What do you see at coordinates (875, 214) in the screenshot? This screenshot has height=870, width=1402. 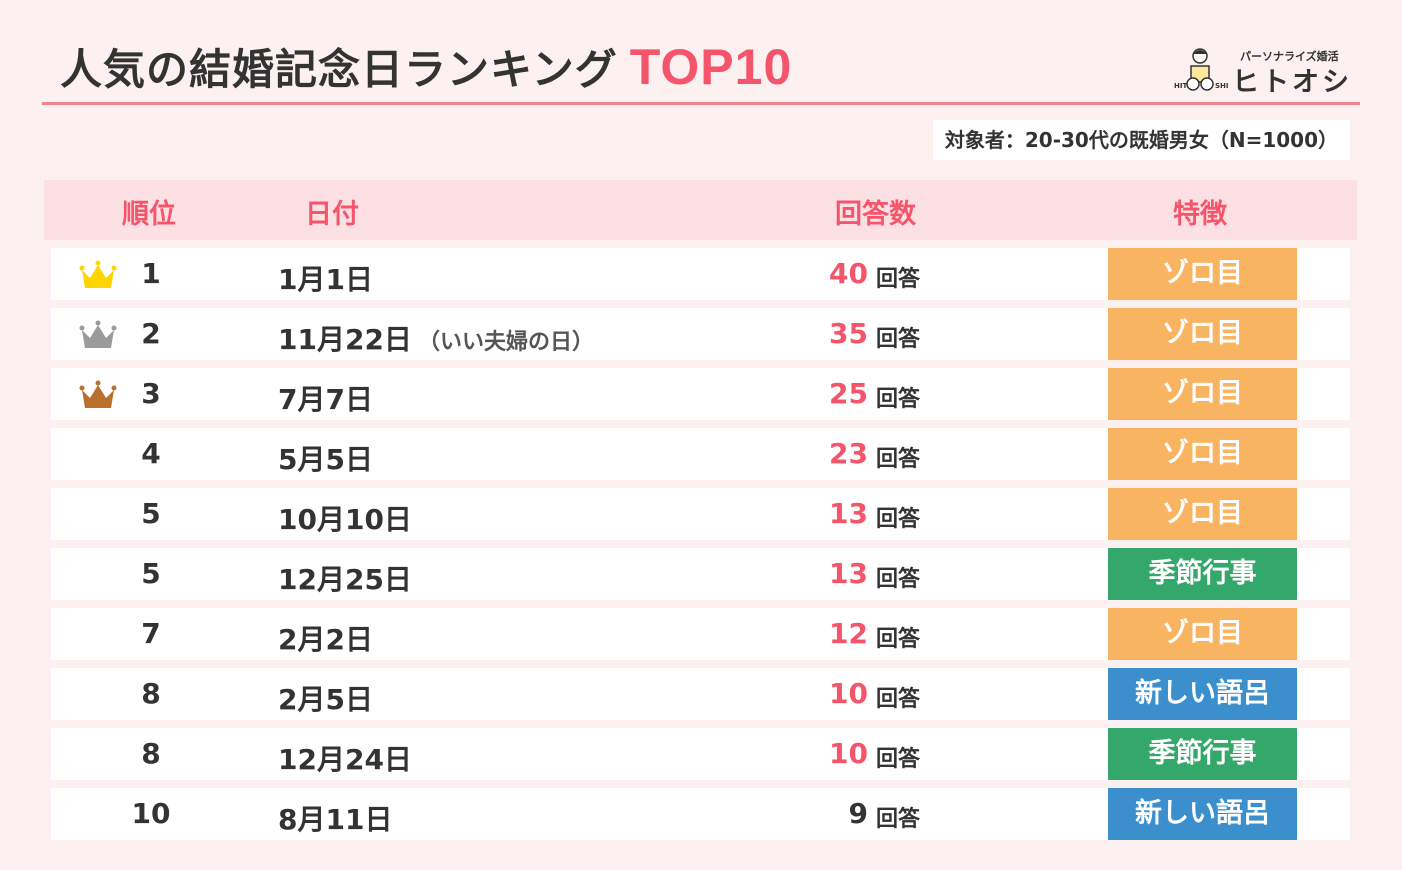 I see `header-count: 回答数` at bounding box center [875, 214].